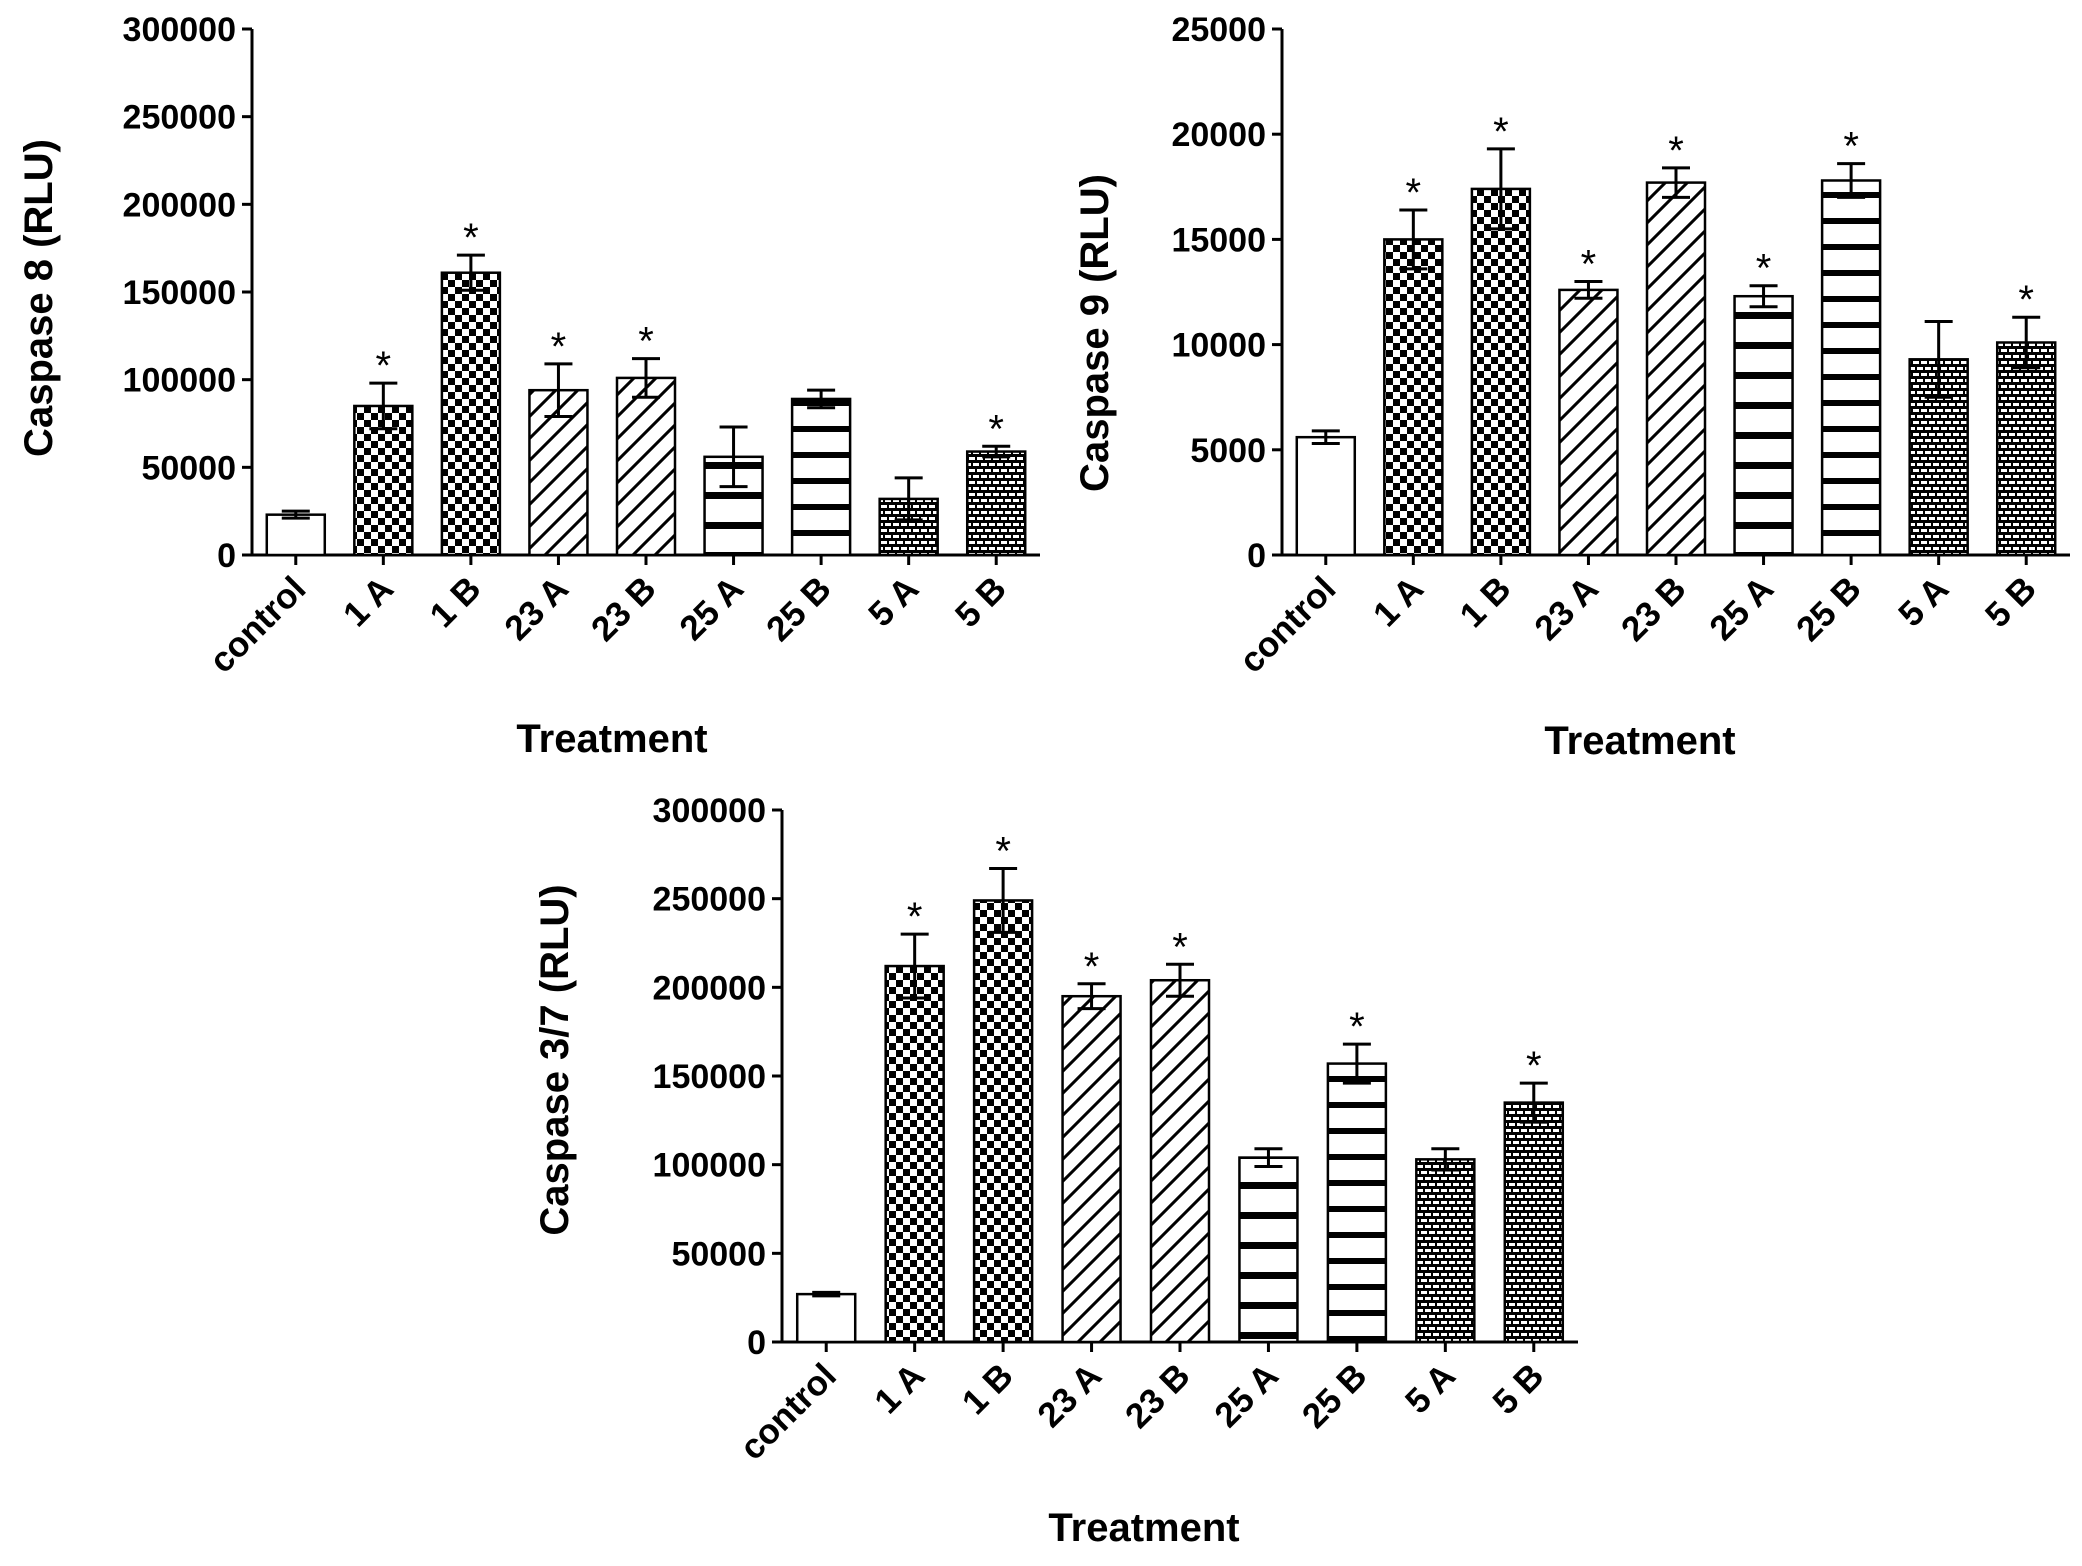  I want to click on y-tick-label: 150000, so click(179, 293).